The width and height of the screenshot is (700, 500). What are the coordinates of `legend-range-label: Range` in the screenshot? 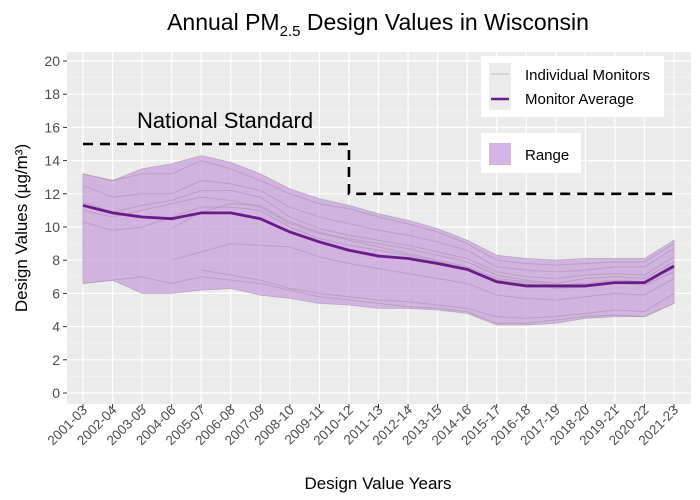 It's located at (547, 155).